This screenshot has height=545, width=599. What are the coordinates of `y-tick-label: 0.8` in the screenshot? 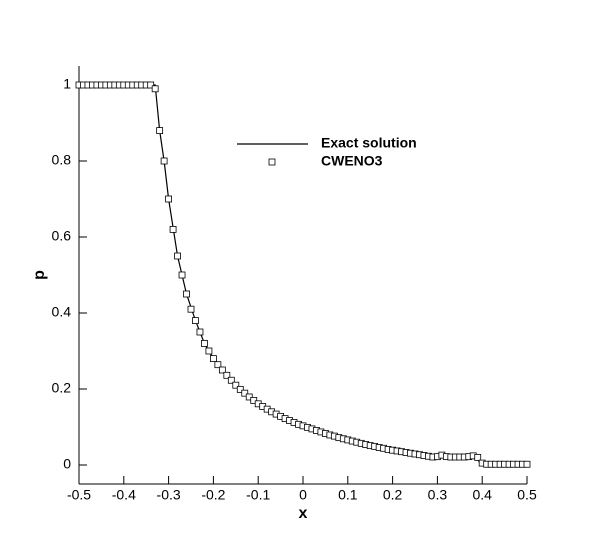 It's located at (62, 160).